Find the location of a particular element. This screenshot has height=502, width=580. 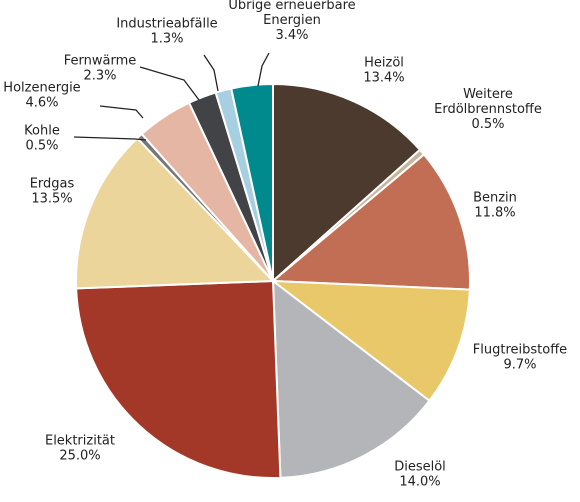

pie-slice-dieseloel is located at coordinates (351, 379).